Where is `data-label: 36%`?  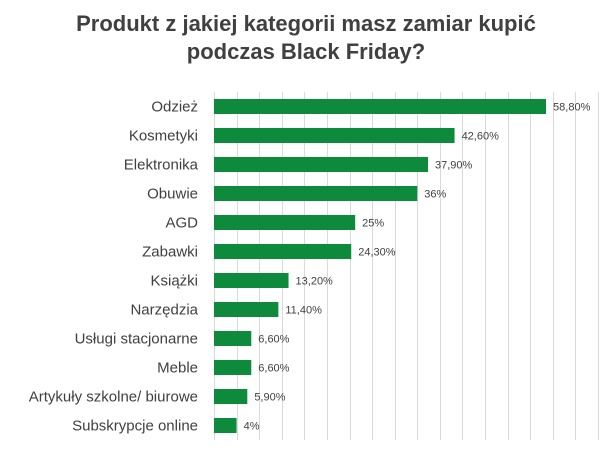
data-label: 36% is located at coordinates (435, 195).